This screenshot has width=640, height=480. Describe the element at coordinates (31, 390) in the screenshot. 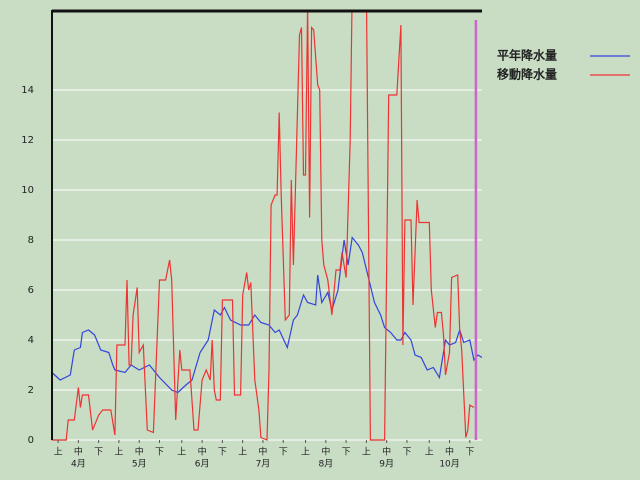

I see `y-tick-label: 2` at that location.